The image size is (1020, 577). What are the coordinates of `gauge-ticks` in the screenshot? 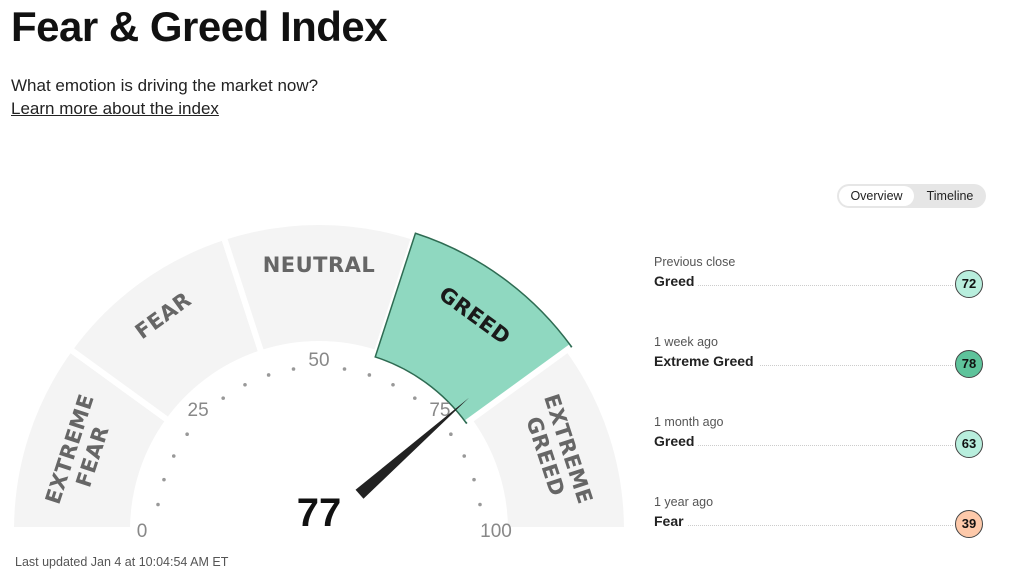 It's located at (319, 437).